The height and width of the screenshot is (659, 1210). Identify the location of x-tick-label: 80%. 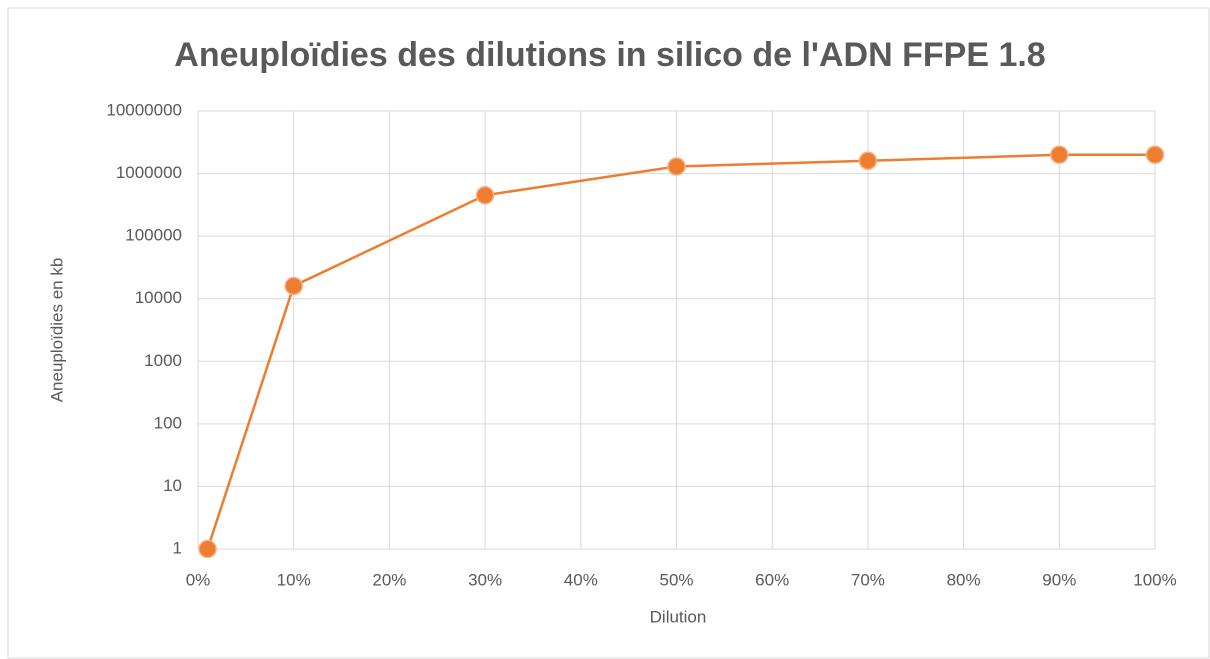
(964, 579).